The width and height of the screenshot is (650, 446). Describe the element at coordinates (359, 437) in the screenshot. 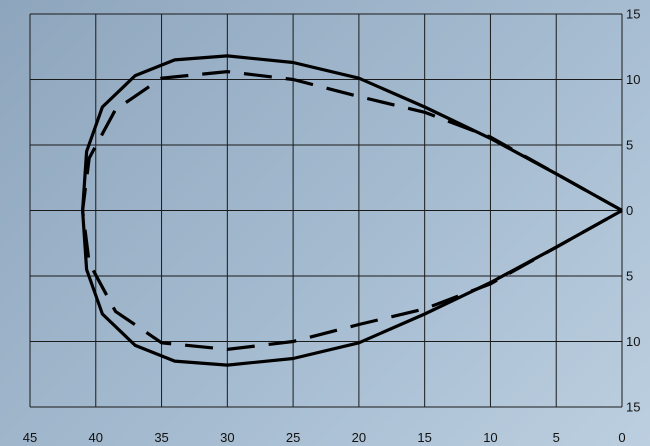

I see `x-tick-label: 20` at that location.